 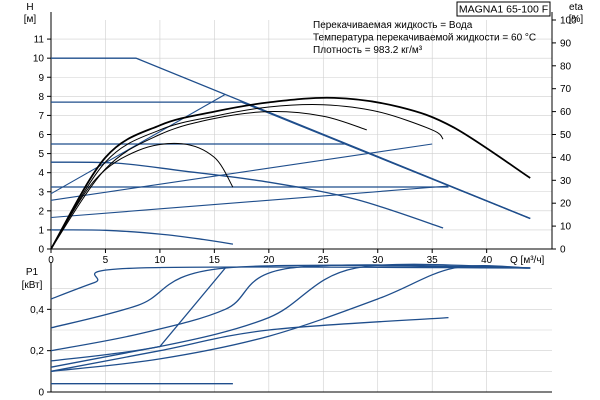 What do you see at coordinates (566, 43) in the screenshot?
I see `y2-tick-label: 90` at bounding box center [566, 43].